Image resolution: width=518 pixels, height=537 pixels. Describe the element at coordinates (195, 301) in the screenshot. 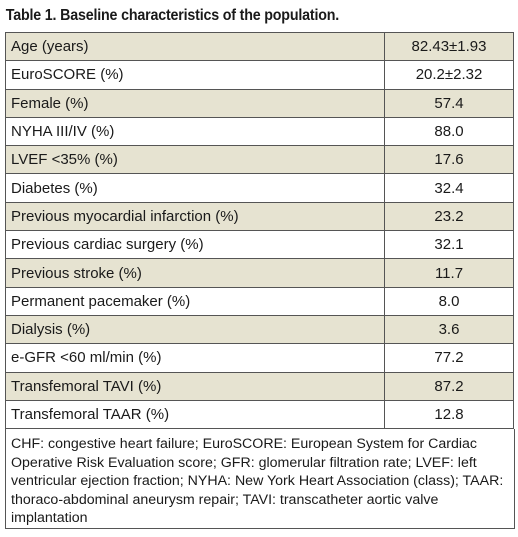

I see `row-label: Permanent pacemaker (%)` at that location.